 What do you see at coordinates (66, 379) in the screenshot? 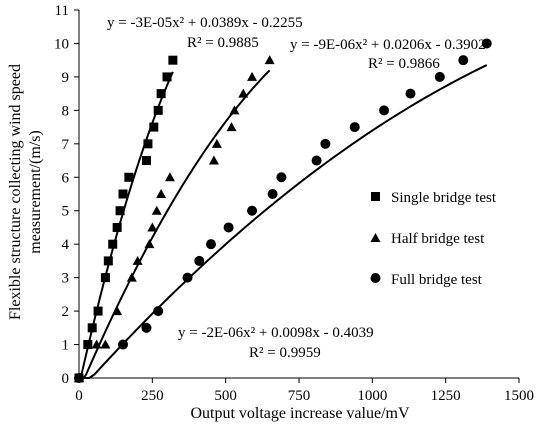
I see `y-tick-label: 0` at bounding box center [66, 379].